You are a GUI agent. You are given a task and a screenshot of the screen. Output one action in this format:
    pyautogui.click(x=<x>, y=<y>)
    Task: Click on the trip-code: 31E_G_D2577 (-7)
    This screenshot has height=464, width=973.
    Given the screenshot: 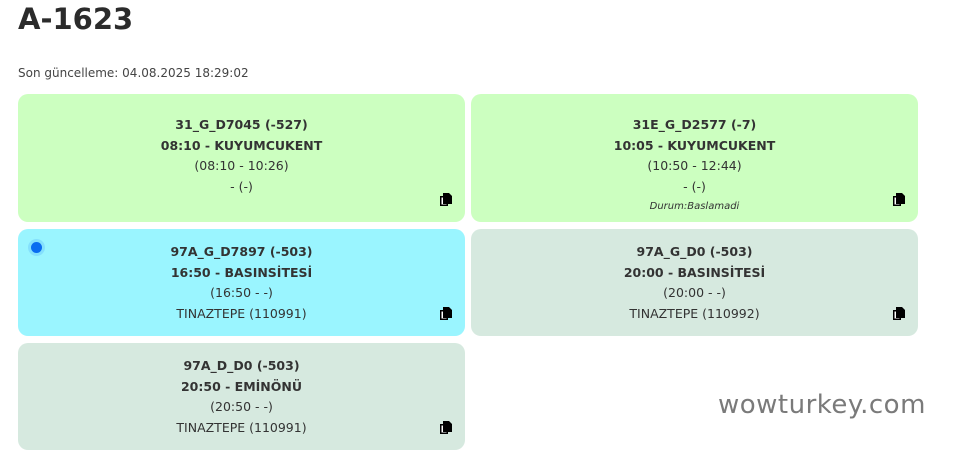 What is the action you would take?
    pyautogui.click(x=694, y=124)
    